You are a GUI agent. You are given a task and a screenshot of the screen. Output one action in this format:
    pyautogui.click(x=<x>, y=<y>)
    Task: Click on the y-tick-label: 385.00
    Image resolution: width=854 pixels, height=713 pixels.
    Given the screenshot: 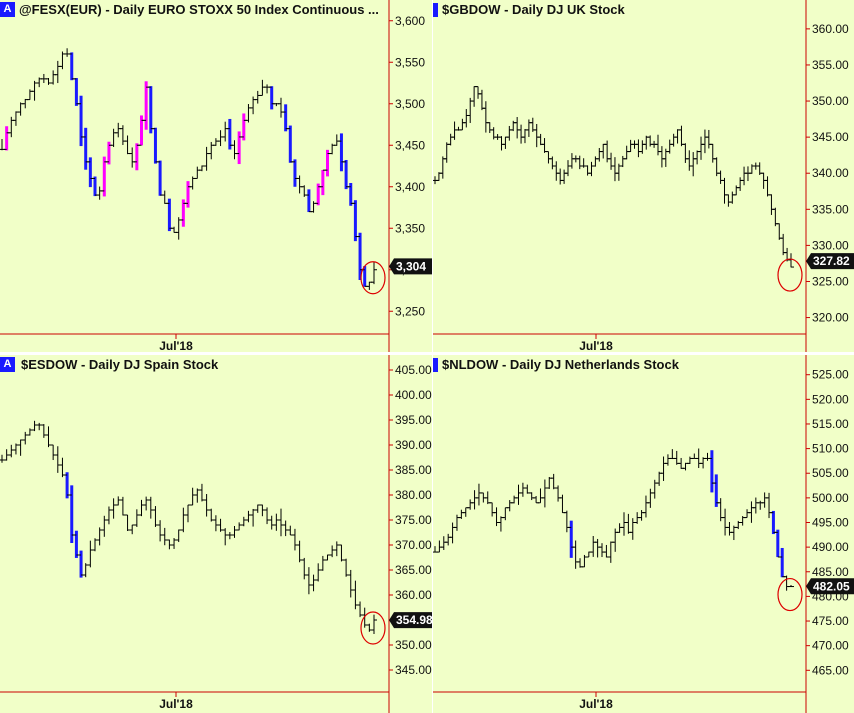 What is the action you would take?
    pyautogui.click(x=413, y=470)
    